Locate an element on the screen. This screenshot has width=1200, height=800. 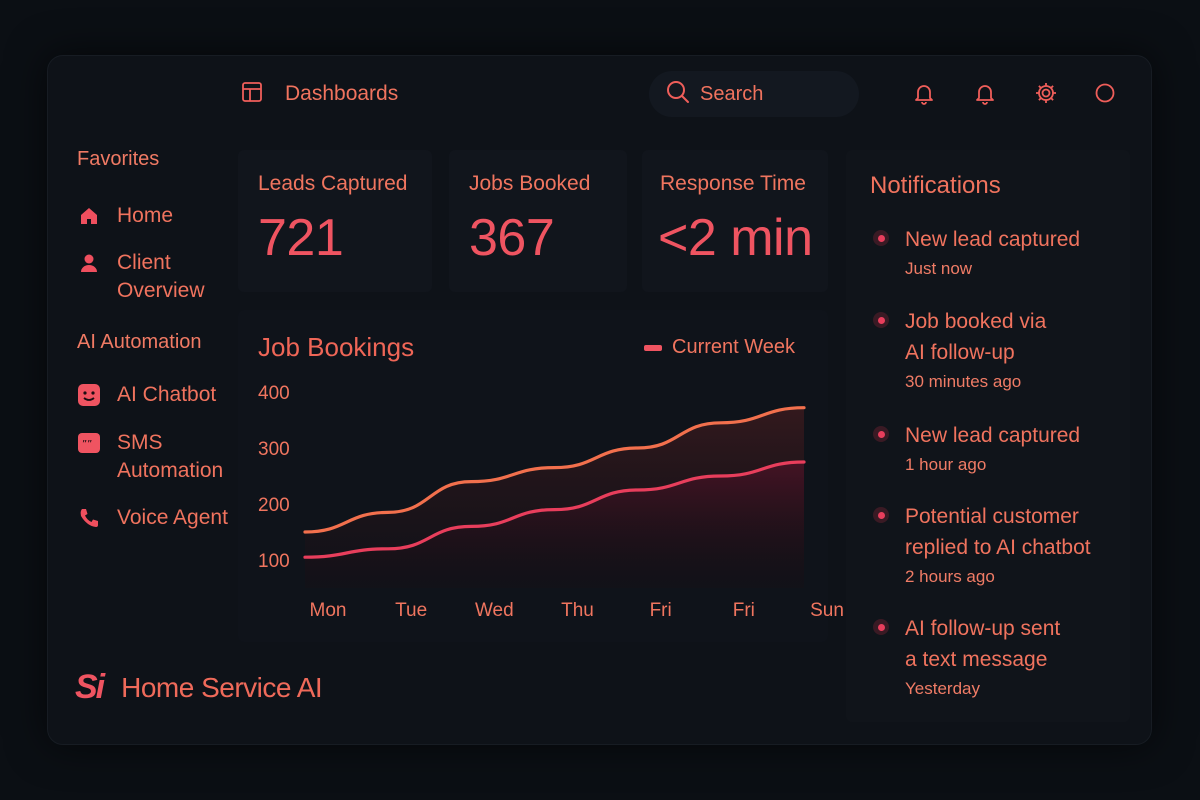
sidebar-item-ai-chatbot: AI Chatbot is located at coordinates (146, 395).